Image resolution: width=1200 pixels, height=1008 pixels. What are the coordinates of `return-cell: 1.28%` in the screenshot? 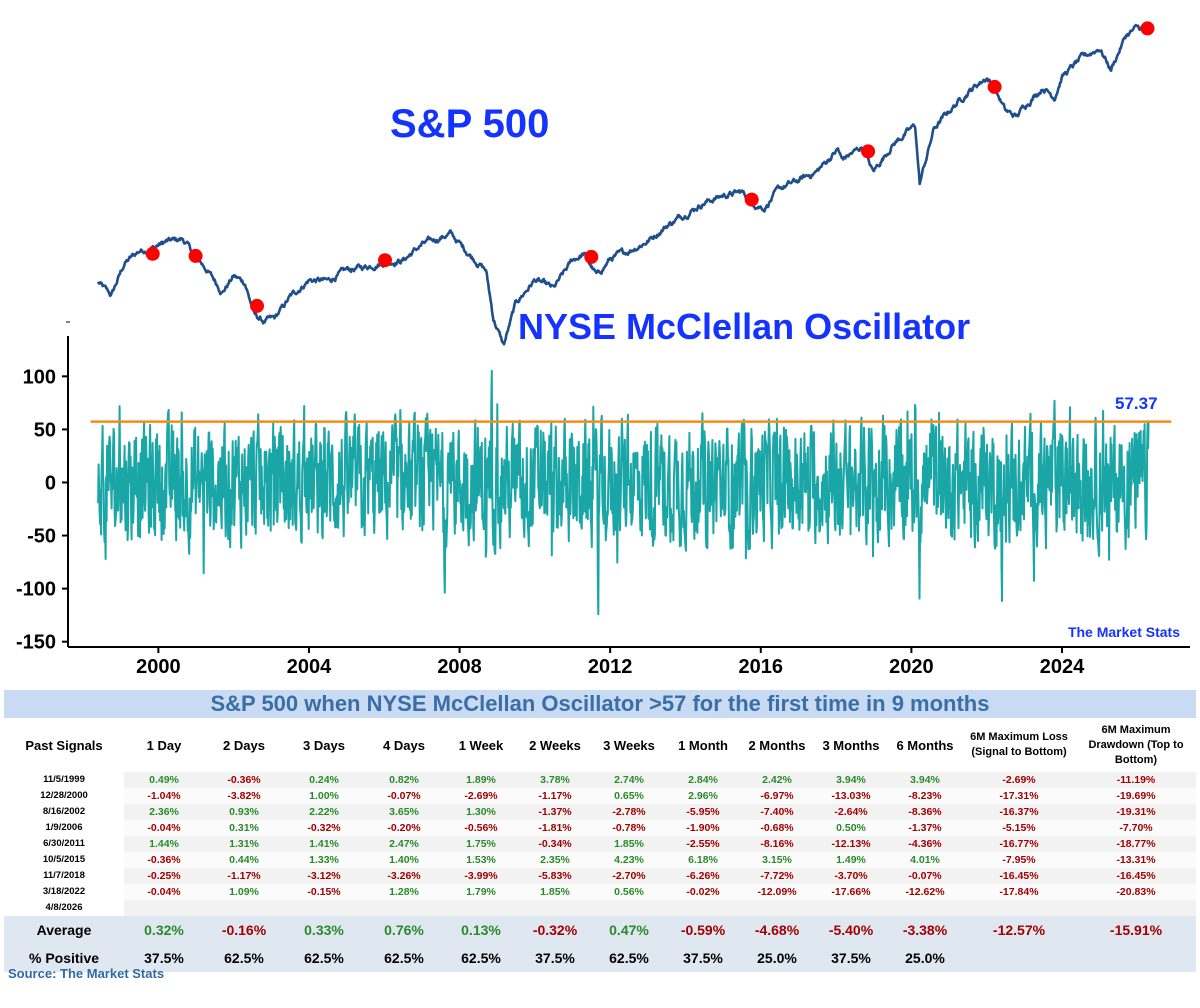 It's located at (404, 892).